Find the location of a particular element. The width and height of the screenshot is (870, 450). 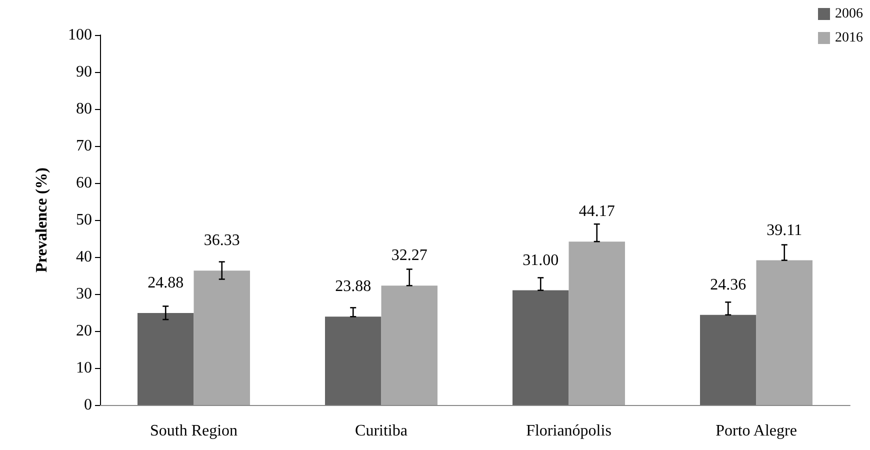

y-tick-label: 10 is located at coordinates (84, 368).